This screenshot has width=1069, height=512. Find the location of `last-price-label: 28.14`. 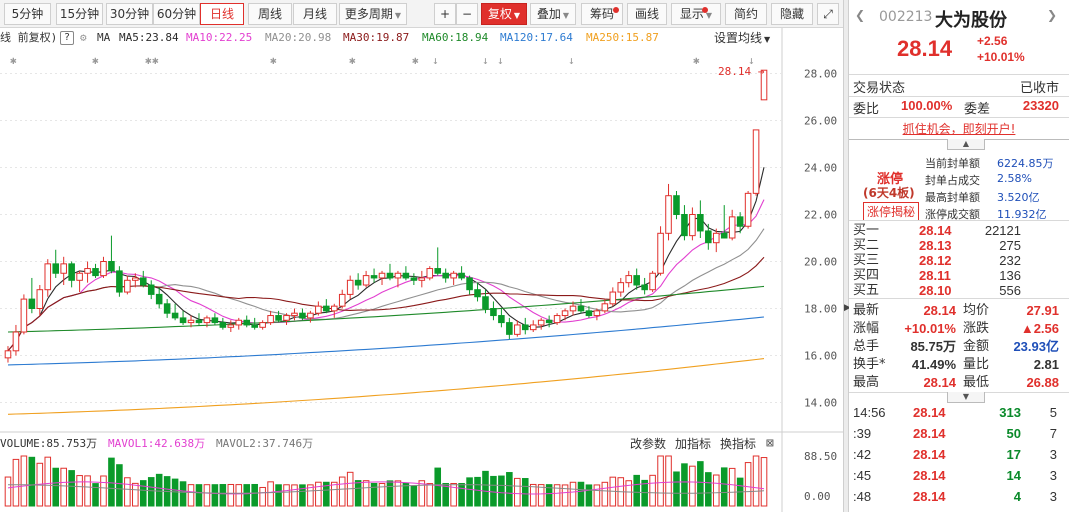

last-price-label: 28.14 is located at coordinates (735, 71).